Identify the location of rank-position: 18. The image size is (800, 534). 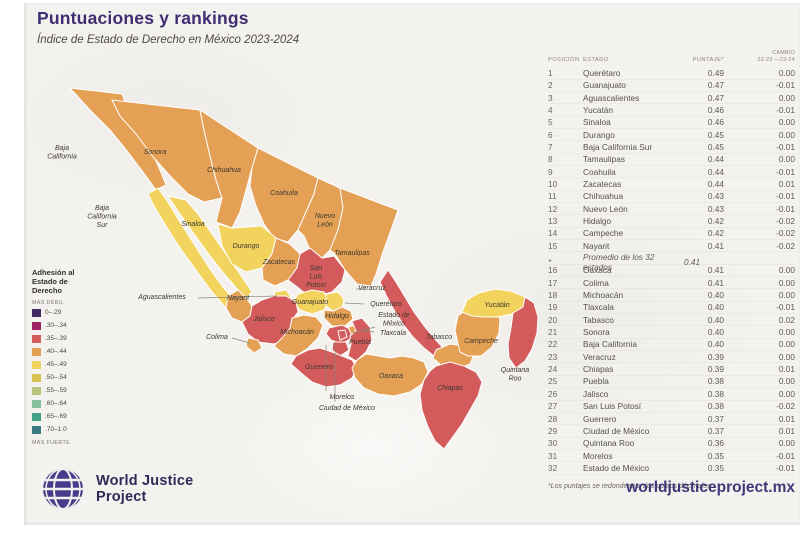
(553, 295).